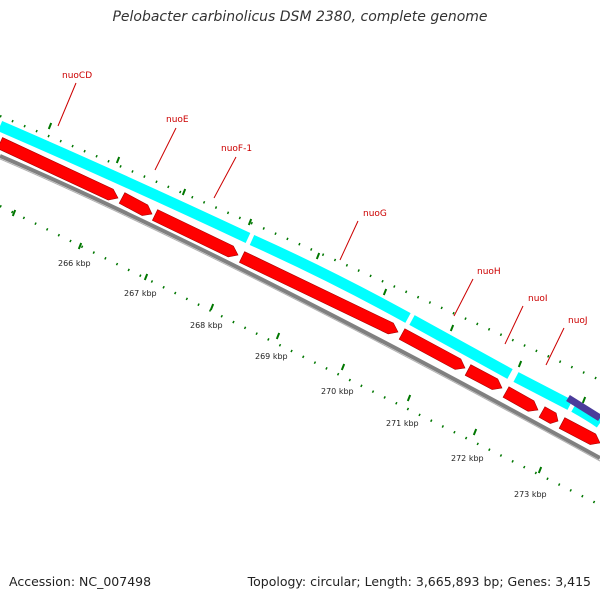 Image resolution: width=600 pixels, height=600 pixels. What do you see at coordinates (80, 581) in the screenshot?
I see `accession-text: Accession: NC_007498` at bounding box center [80, 581].